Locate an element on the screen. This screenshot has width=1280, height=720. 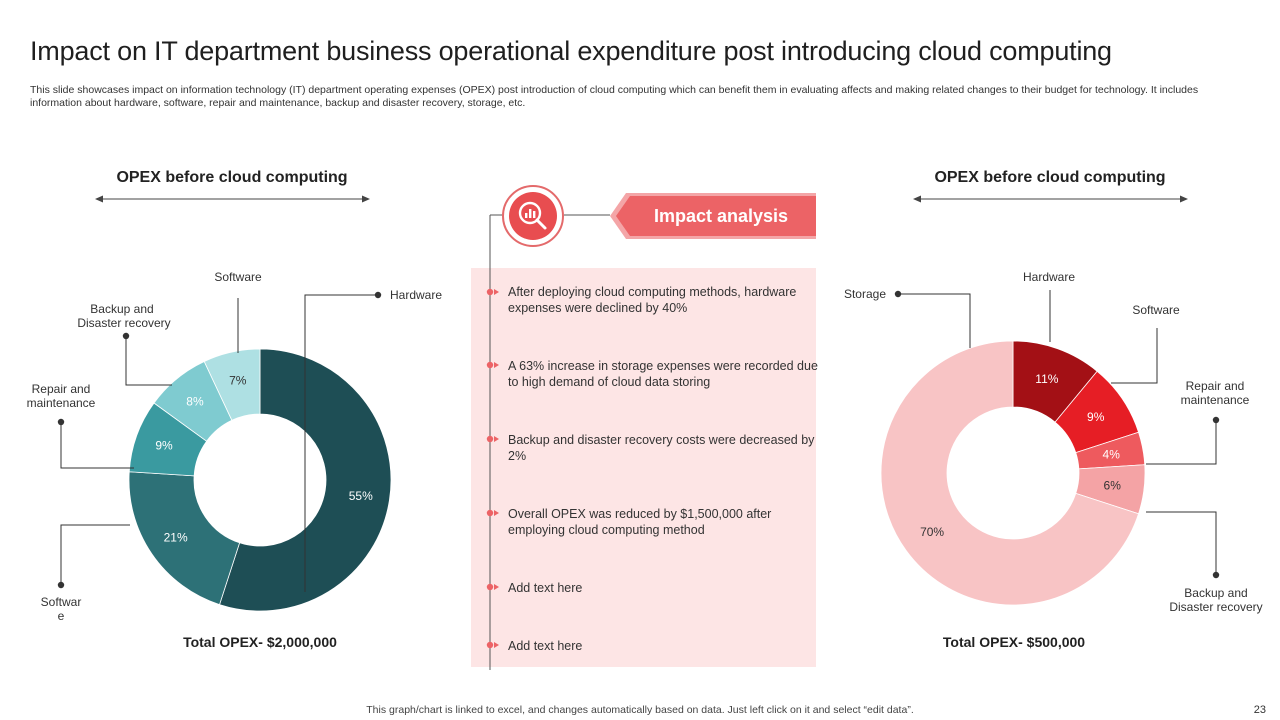
right-value-label-3: 4% is located at coordinates (1112, 454).